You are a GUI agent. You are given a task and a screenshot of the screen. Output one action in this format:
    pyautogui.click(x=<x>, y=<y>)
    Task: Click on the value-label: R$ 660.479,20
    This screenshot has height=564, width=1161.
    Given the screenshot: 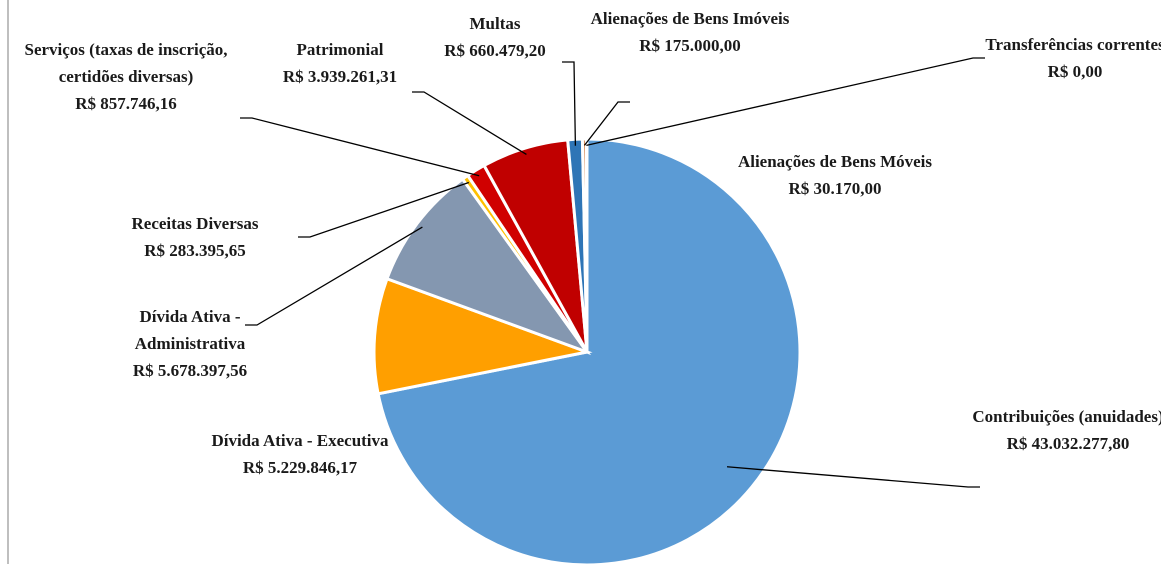 What is the action you would take?
    pyautogui.click(x=495, y=50)
    